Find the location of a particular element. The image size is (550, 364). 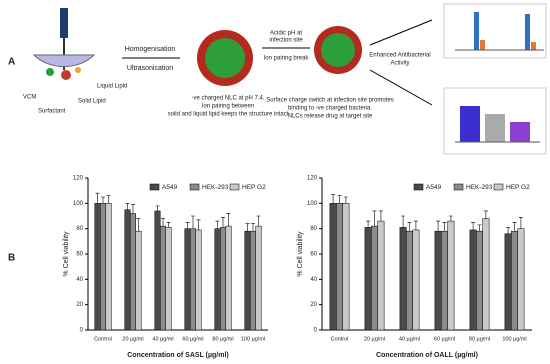

label: Activity is located at coordinates (399, 64).